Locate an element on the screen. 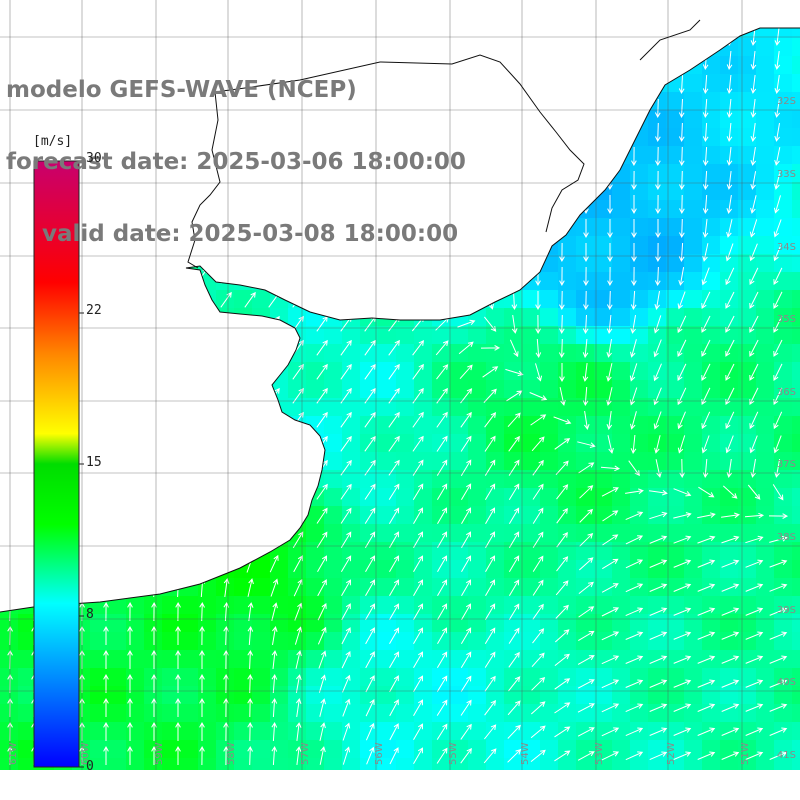 This screenshot has height=800, width=800. longitude-label: 52W is located at coordinates (671, 753).